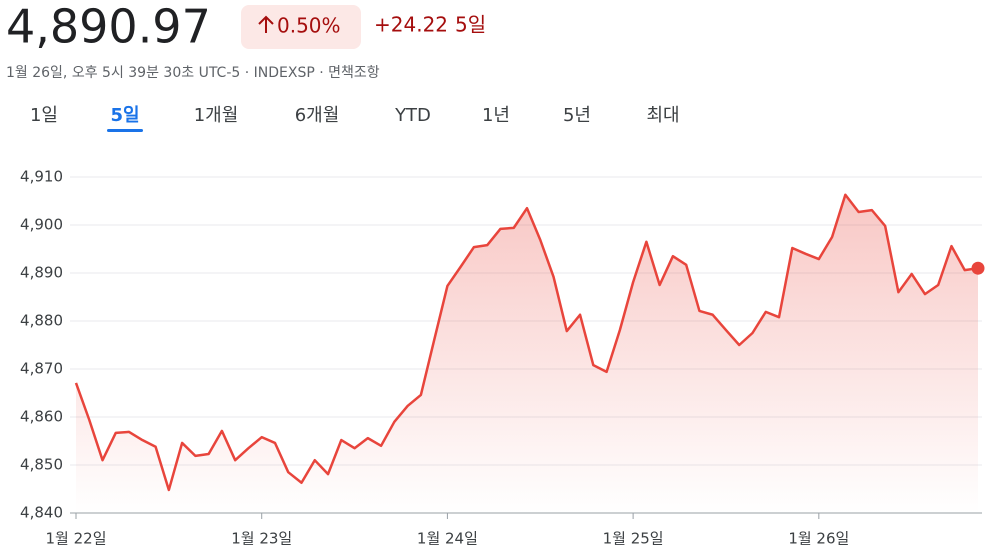  Describe the element at coordinates (76, 539) in the screenshot. I see `x-tick-label: 1월 22일` at that location.